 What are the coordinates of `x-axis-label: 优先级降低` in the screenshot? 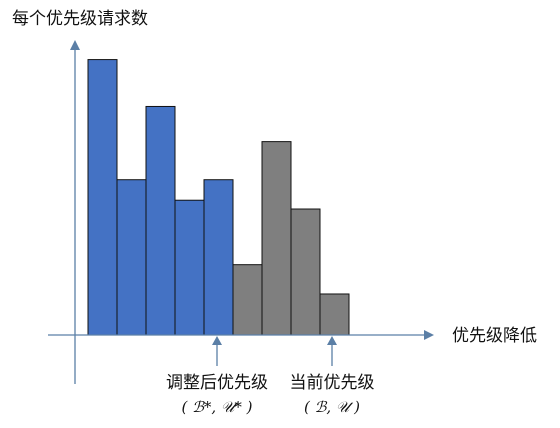 It's located at (494, 336).